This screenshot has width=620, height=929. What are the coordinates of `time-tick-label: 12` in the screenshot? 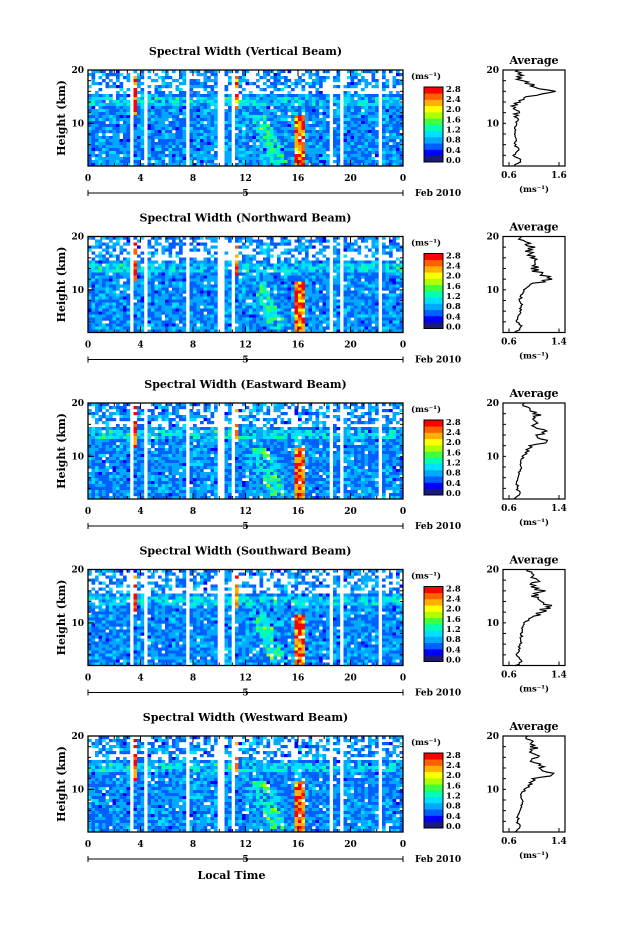 It's located at (245, 679).